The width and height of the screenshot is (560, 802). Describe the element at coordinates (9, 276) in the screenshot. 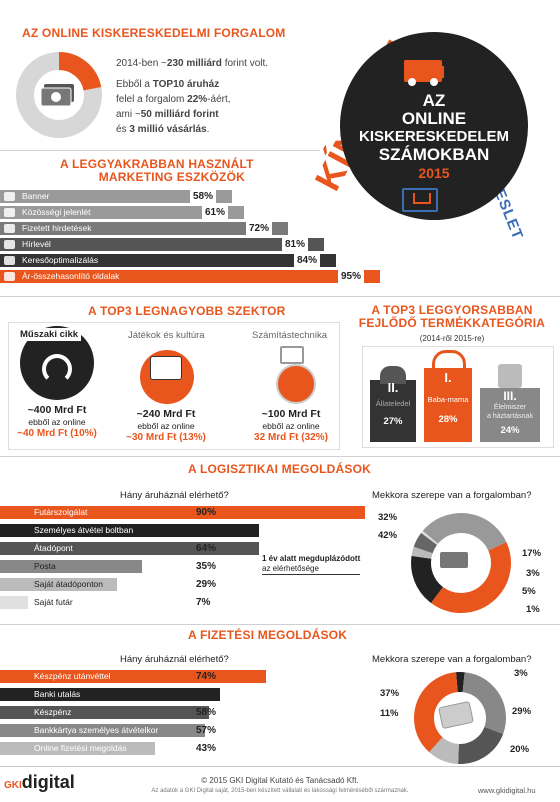

I see `price-tag-icon` at that location.